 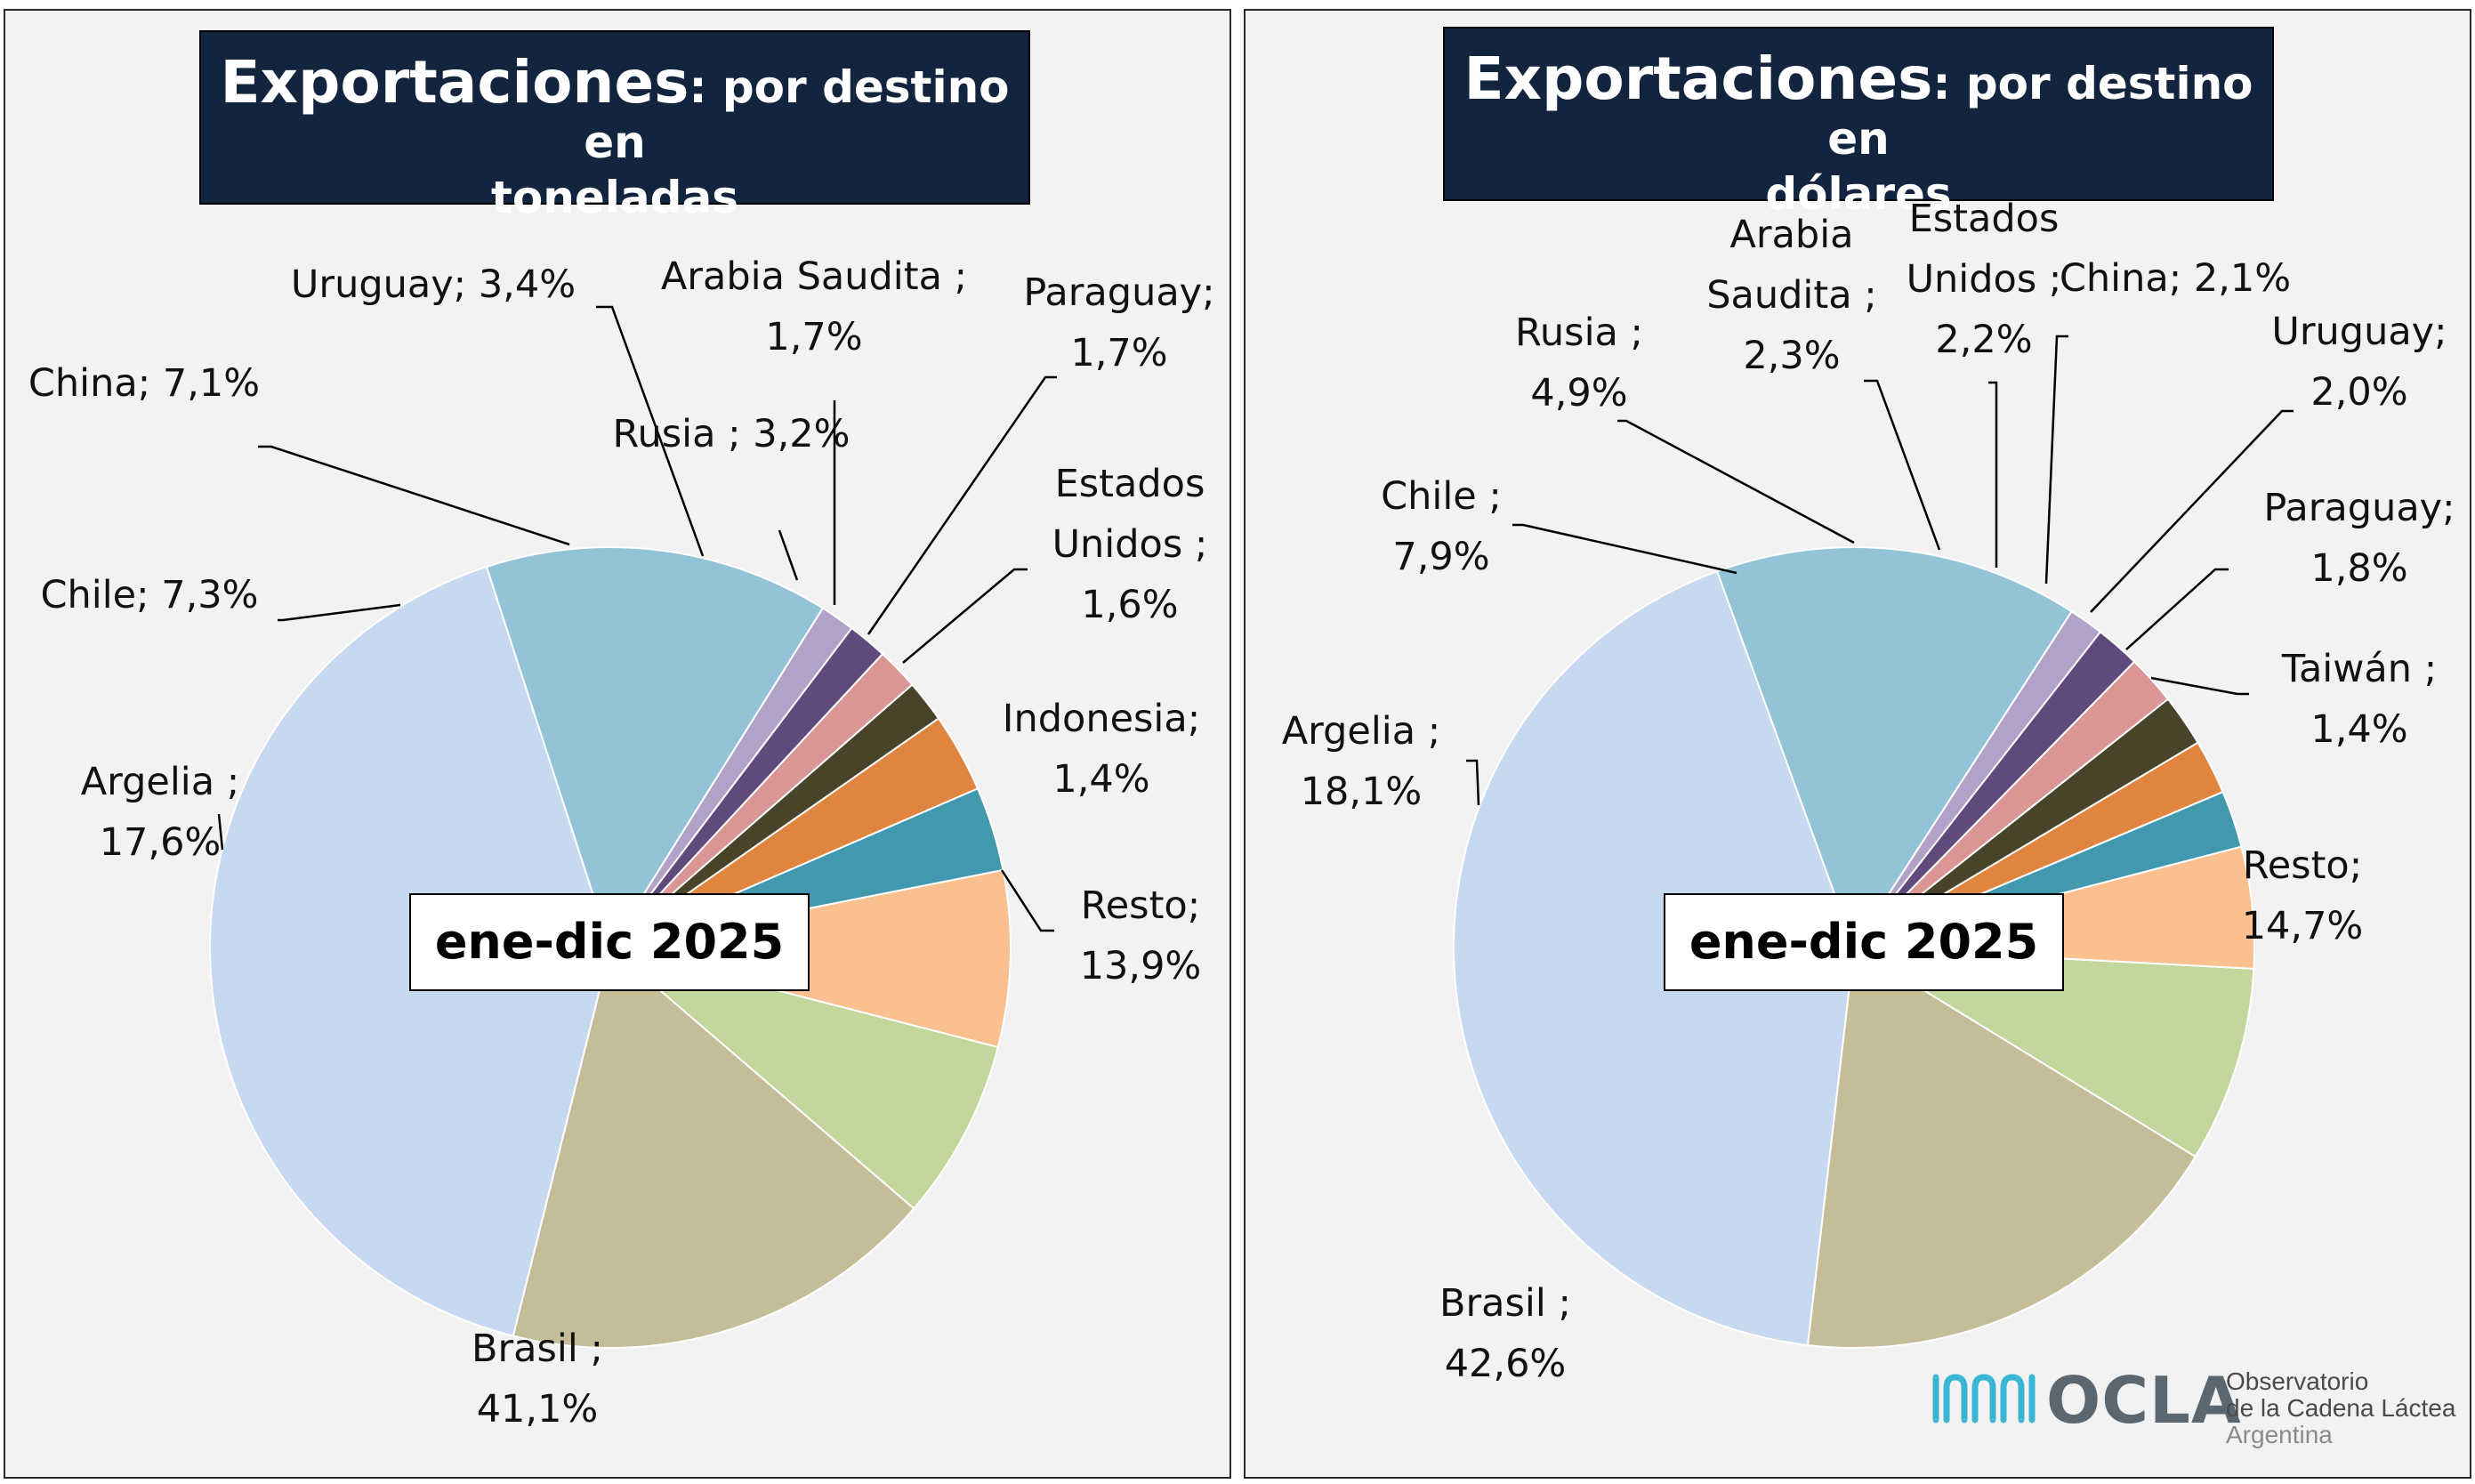 What do you see at coordinates (1130, 544) in the screenshot?
I see `data-label-estados-unidos: Estados Unidos ; 1,6%` at bounding box center [1130, 544].